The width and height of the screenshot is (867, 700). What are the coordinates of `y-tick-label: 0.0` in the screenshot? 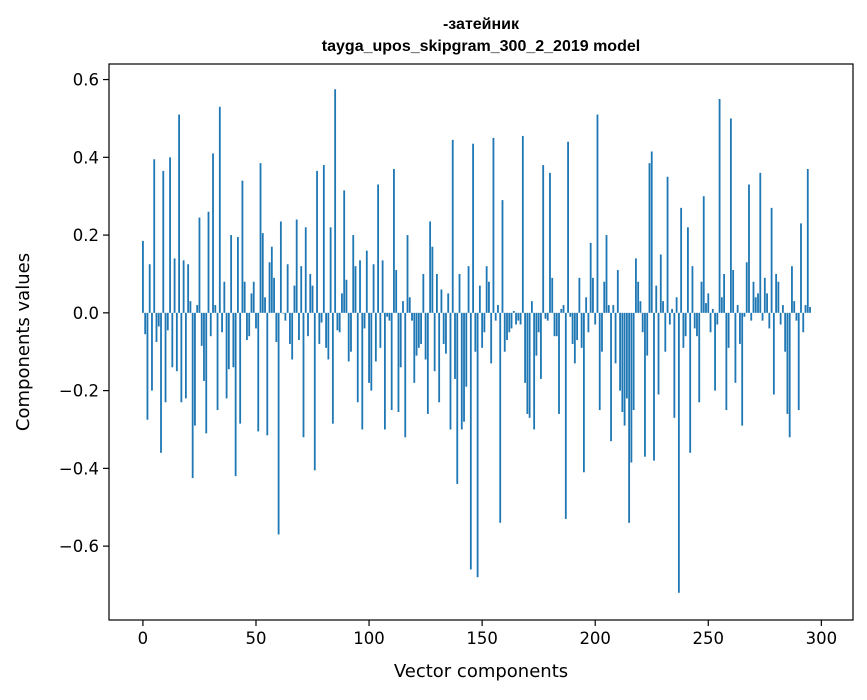 It's located at (86, 313).